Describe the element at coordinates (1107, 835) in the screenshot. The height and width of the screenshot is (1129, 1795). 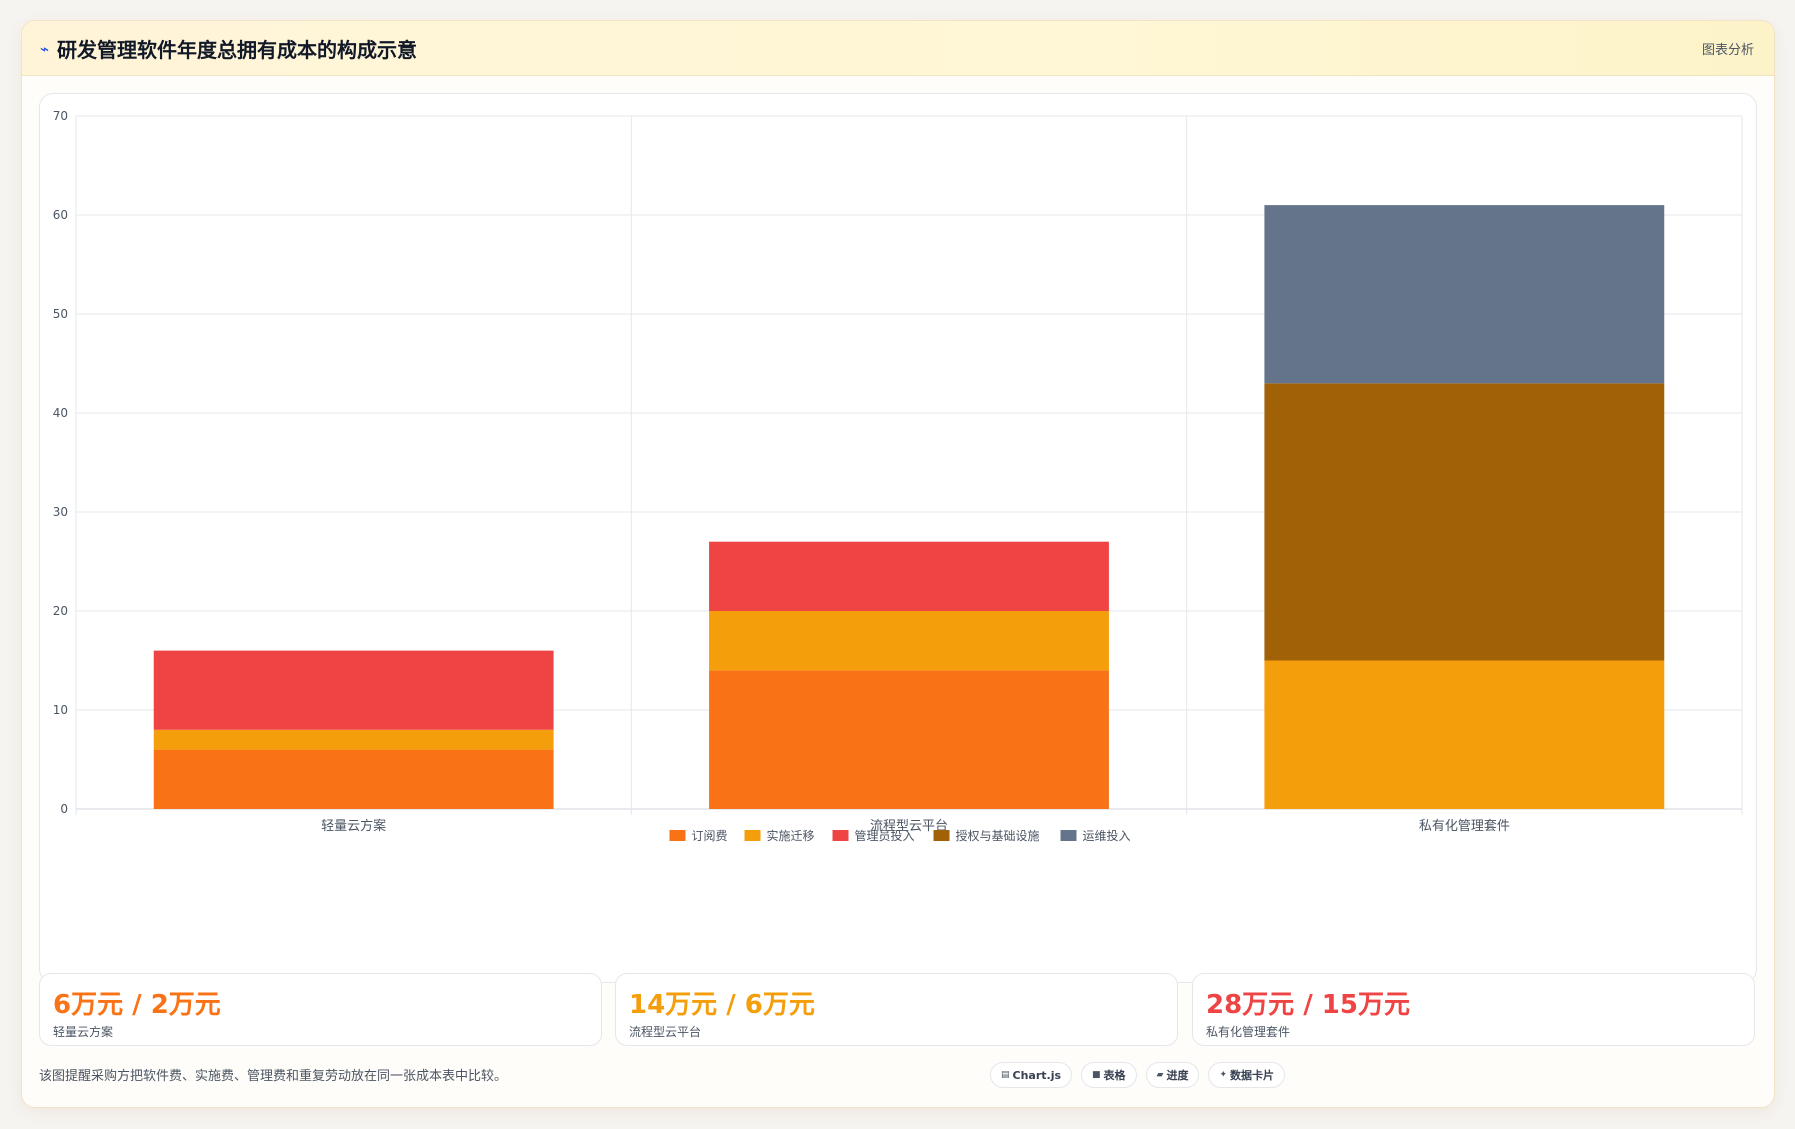
I see `legend-label: 运维投入` at that location.